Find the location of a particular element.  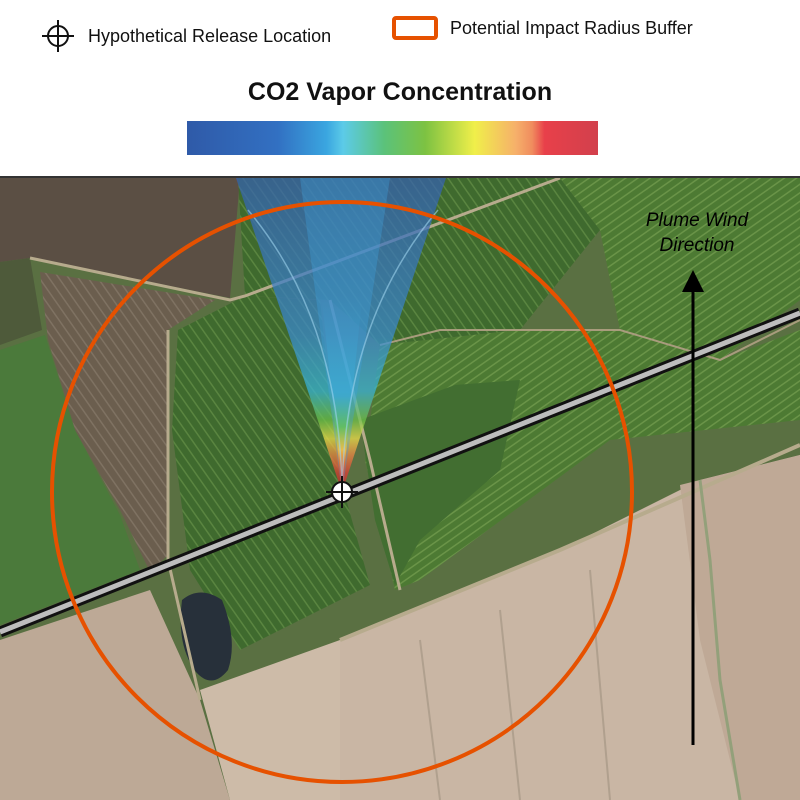

field-green-top-right is located at coordinates (680, 269).